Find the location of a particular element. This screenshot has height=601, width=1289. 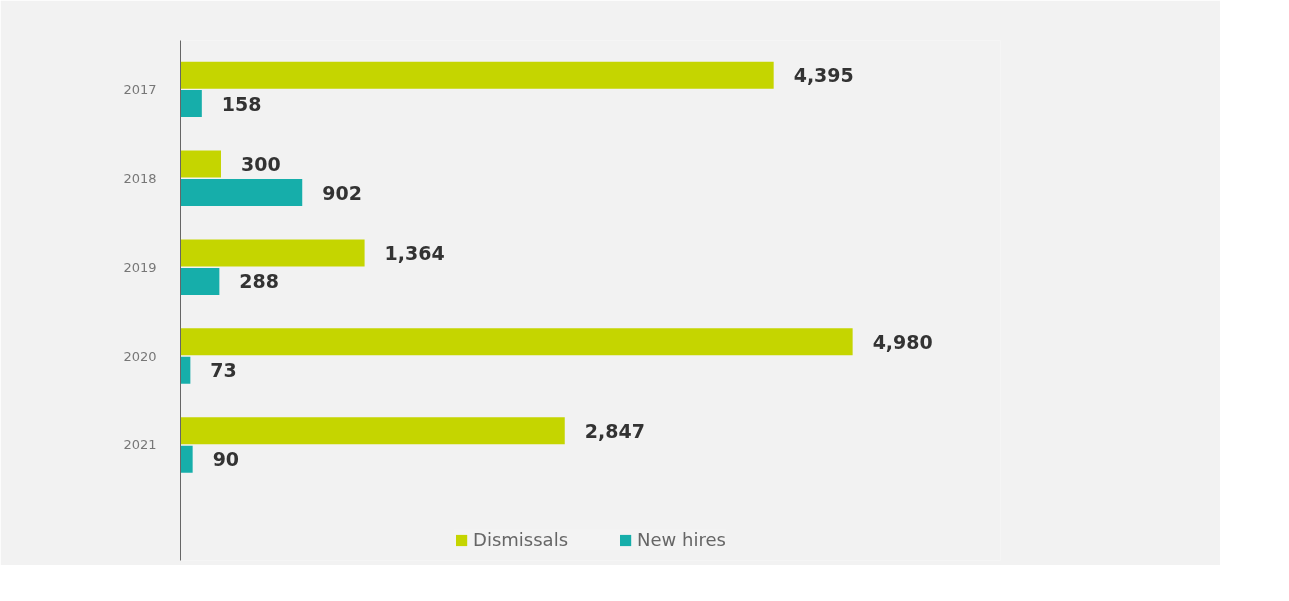

data-label: 902 is located at coordinates (342, 192).